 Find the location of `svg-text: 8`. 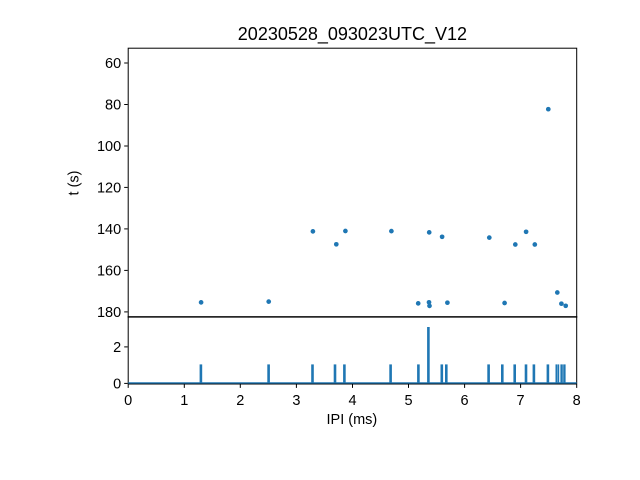

svg-text: 8 is located at coordinates (577, 401).